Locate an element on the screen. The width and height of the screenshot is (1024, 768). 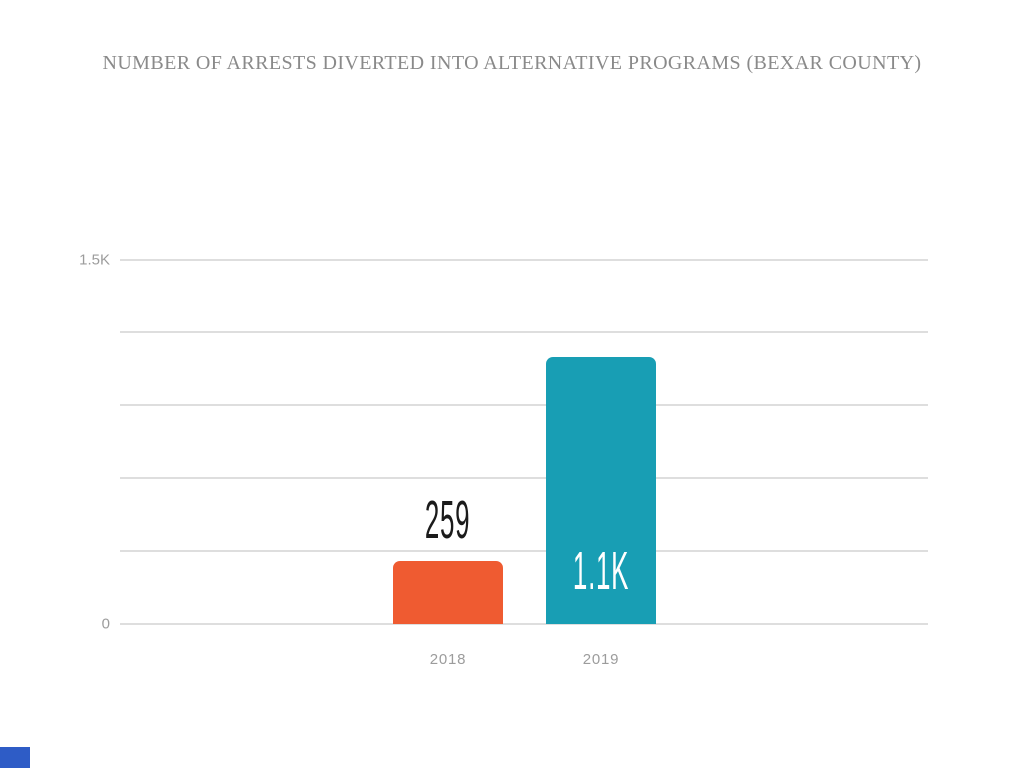
x-axis-label: 2019 is located at coordinates (601, 659).